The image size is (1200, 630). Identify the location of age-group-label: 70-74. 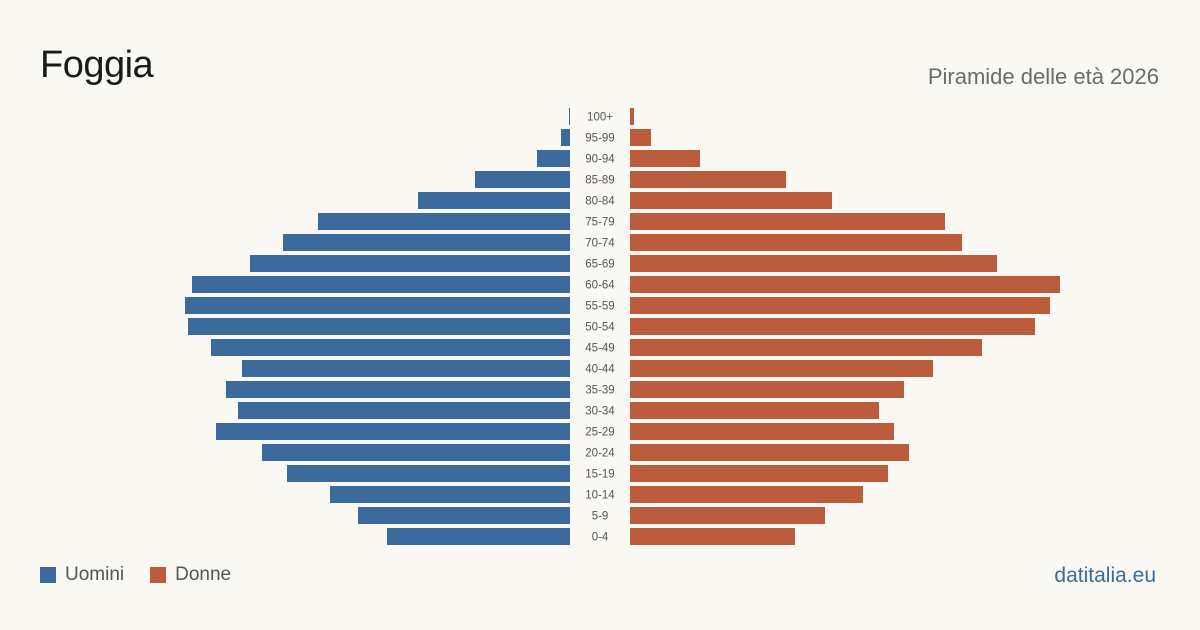
(600, 244).